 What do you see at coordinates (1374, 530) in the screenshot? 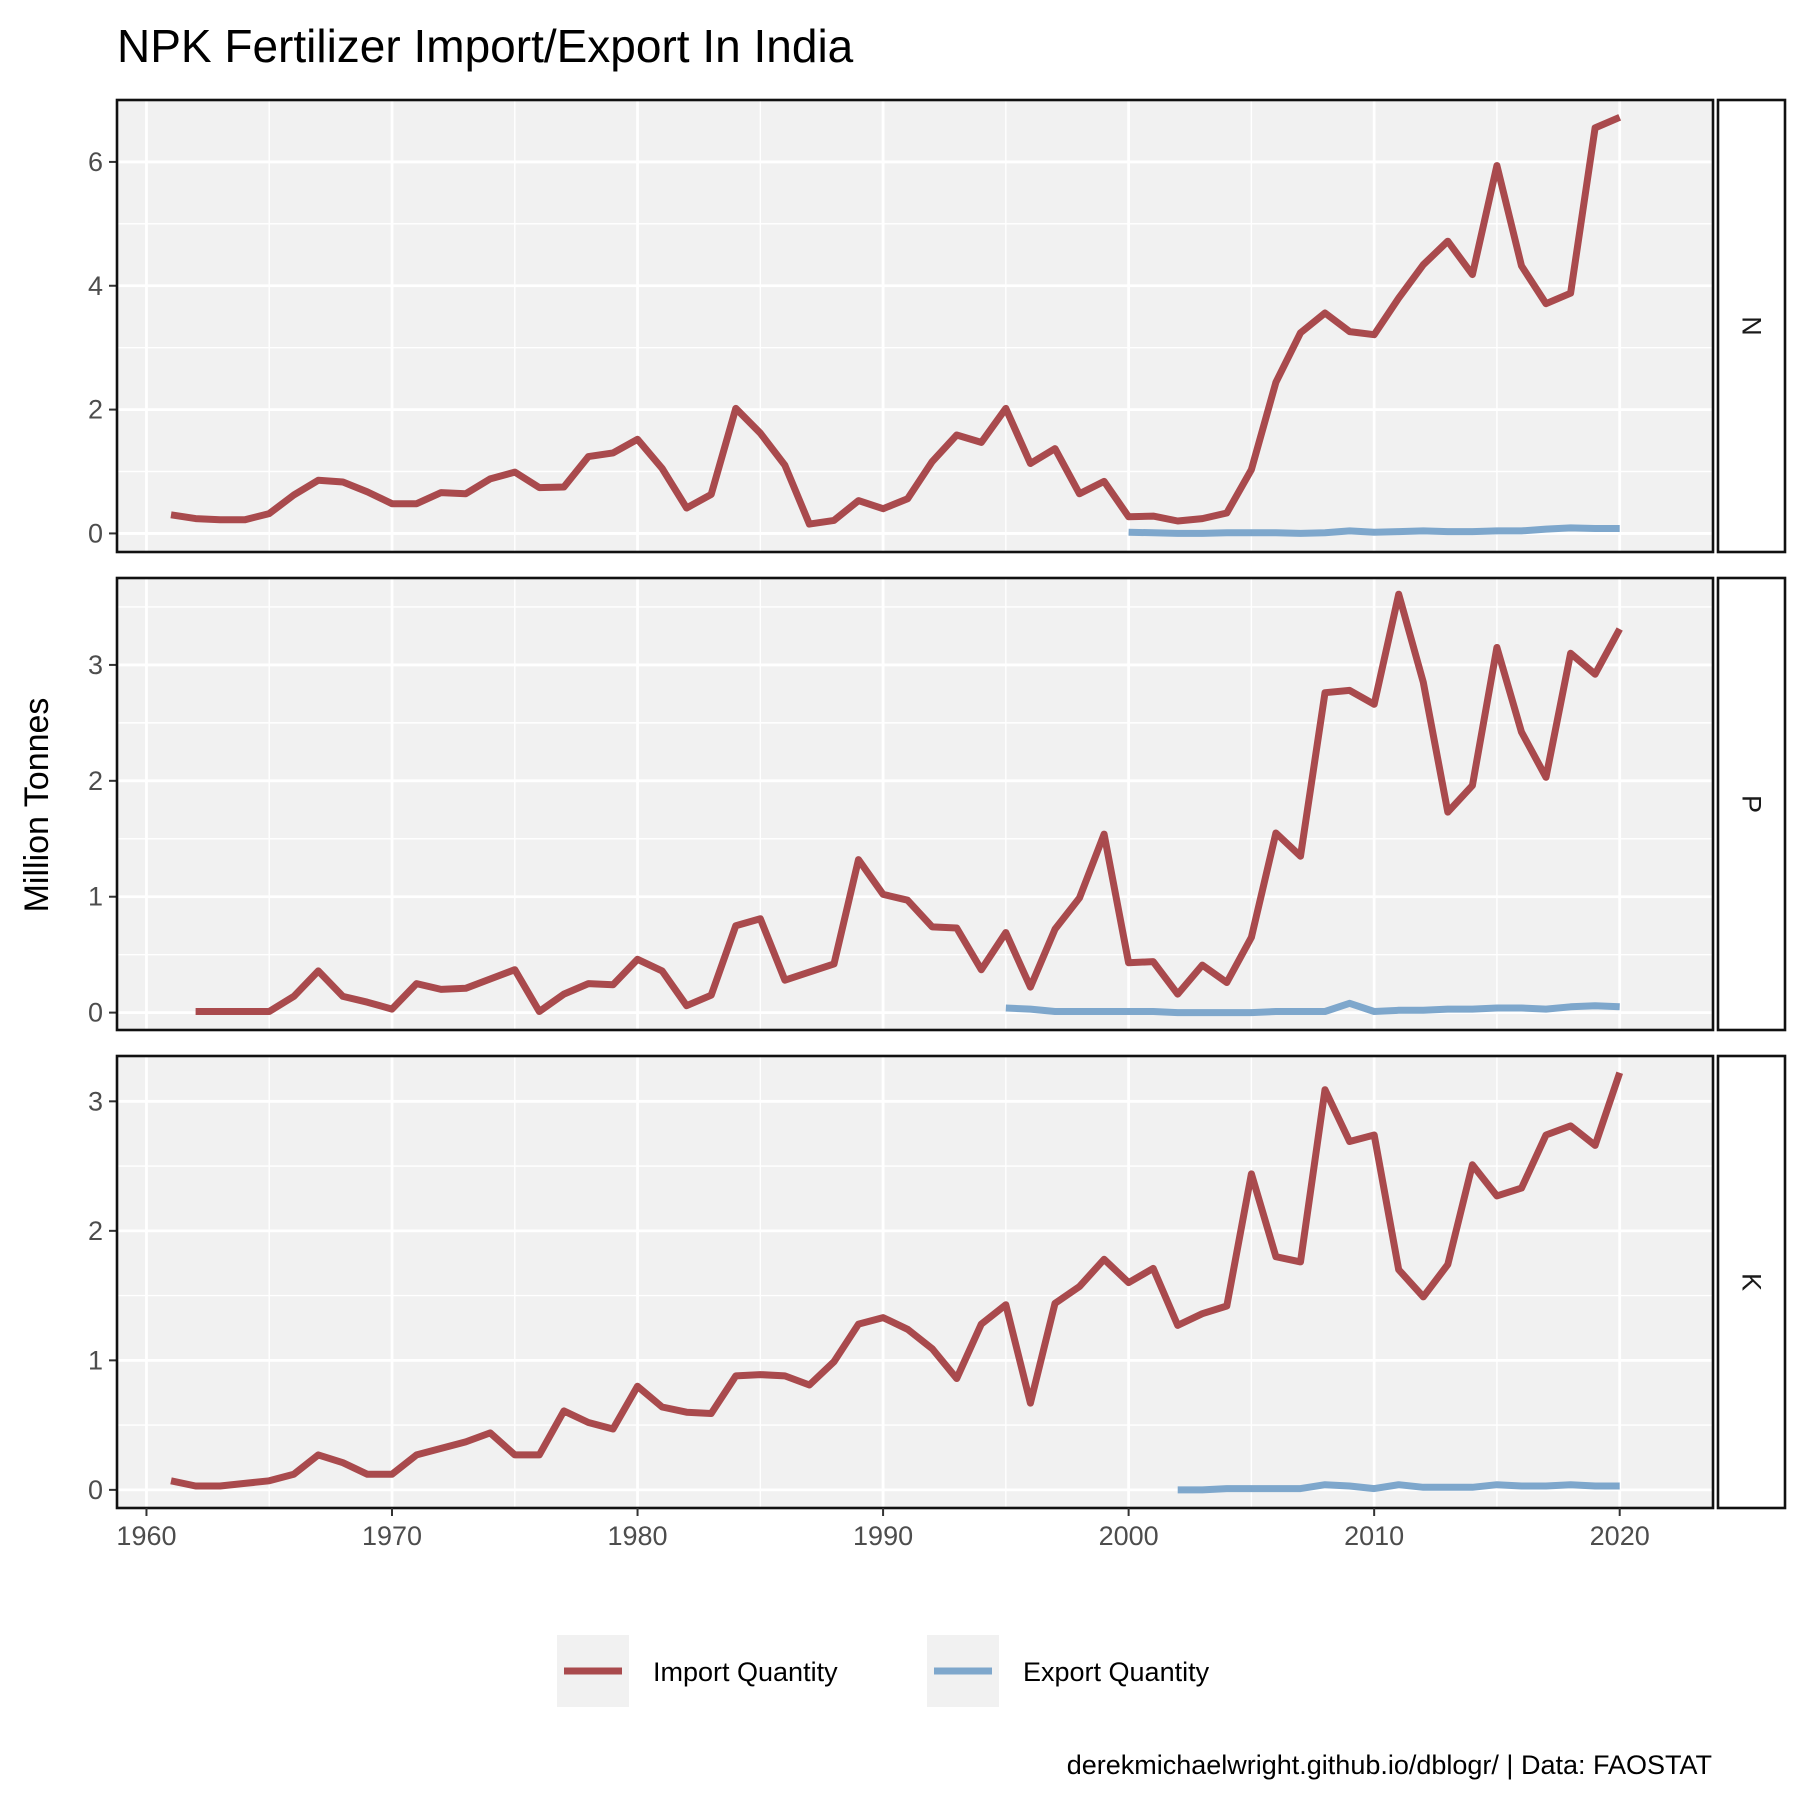
I see `series-line-export-quantity-n` at bounding box center [1374, 530].